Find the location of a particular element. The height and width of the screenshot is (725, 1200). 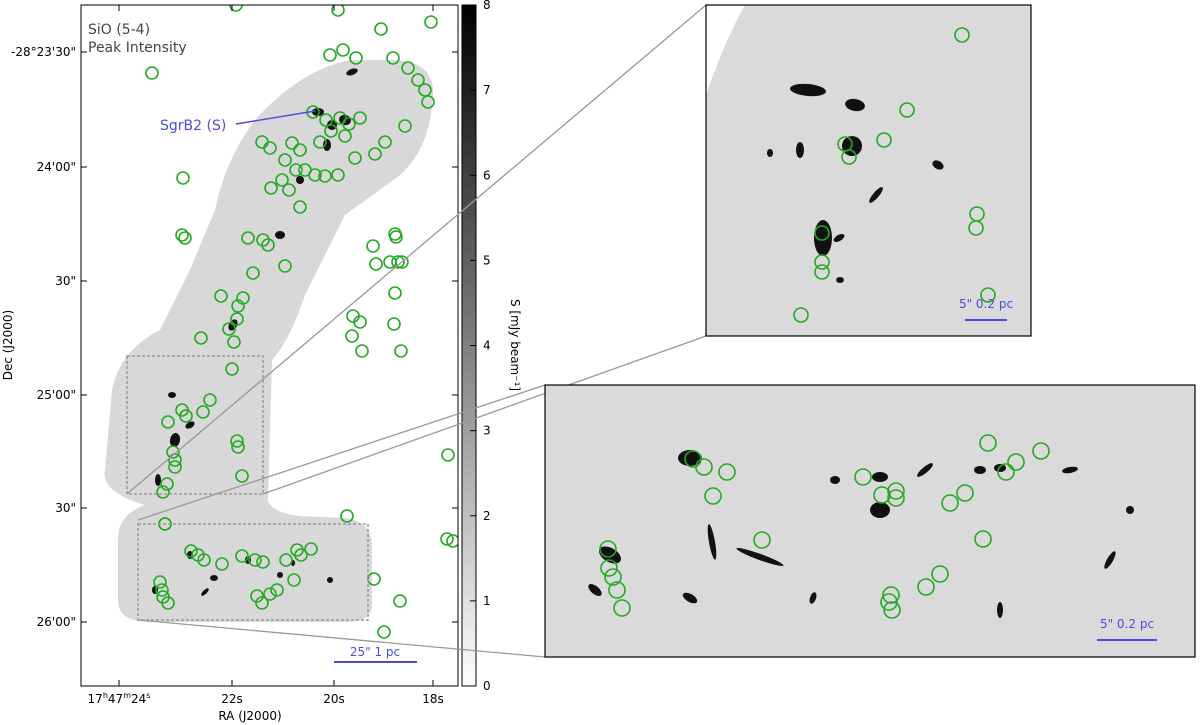

colorbar-label: S [mJy beam⁻¹] is located at coordinates (515, 345).